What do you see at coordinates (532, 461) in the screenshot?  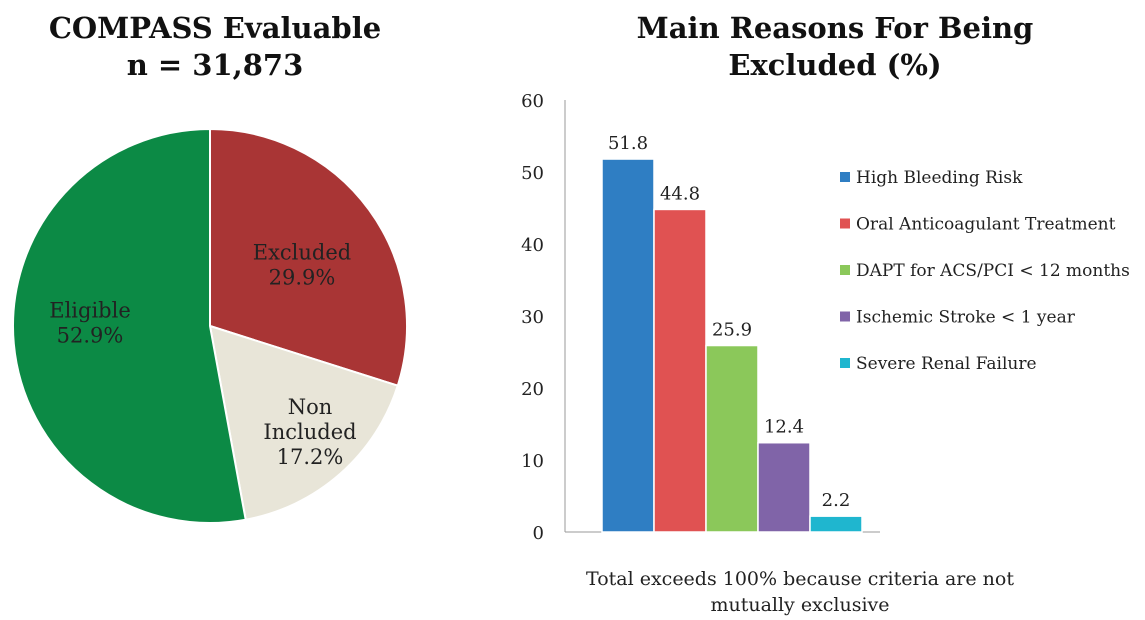 I see `y-tick-label: 10` at bounding box center [532, 461].